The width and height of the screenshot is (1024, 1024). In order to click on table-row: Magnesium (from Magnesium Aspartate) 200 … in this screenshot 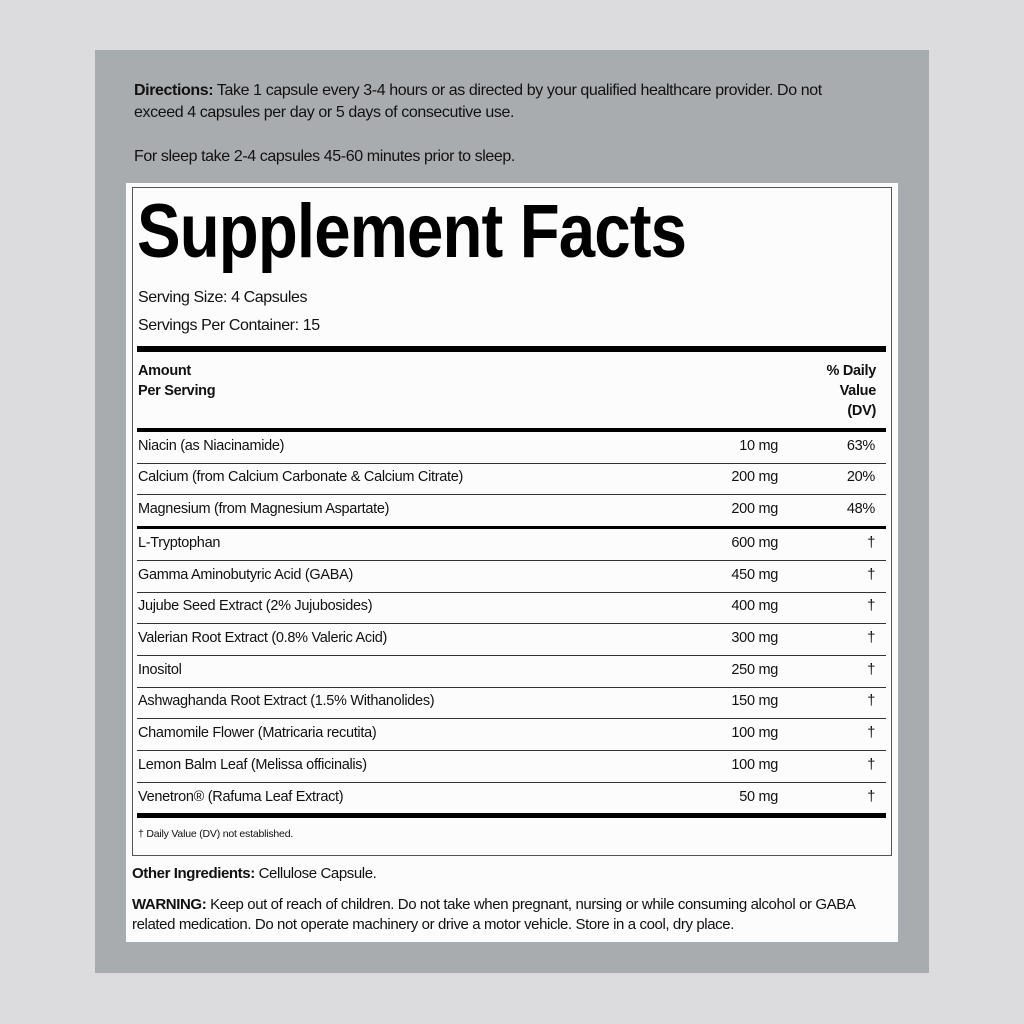, I will do `click(511, 510)`.